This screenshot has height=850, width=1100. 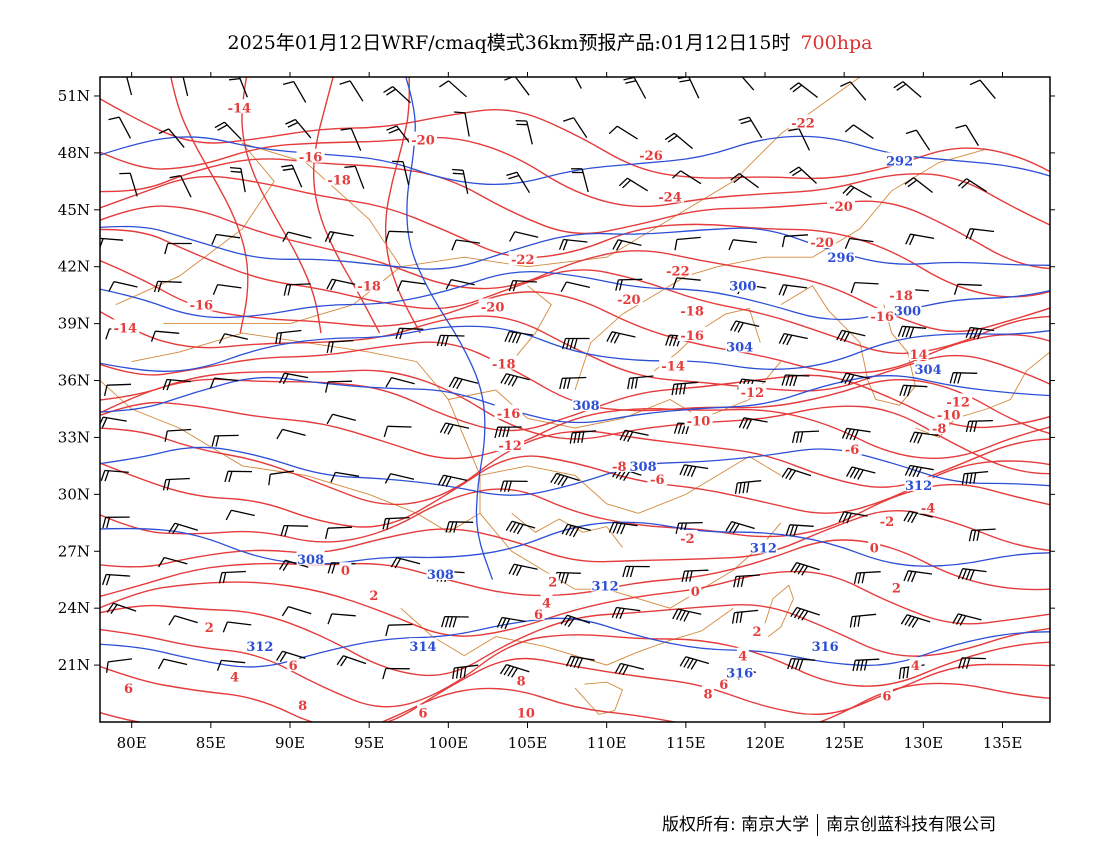 I want to click on height-label: 300, so click(x=907, y=311).